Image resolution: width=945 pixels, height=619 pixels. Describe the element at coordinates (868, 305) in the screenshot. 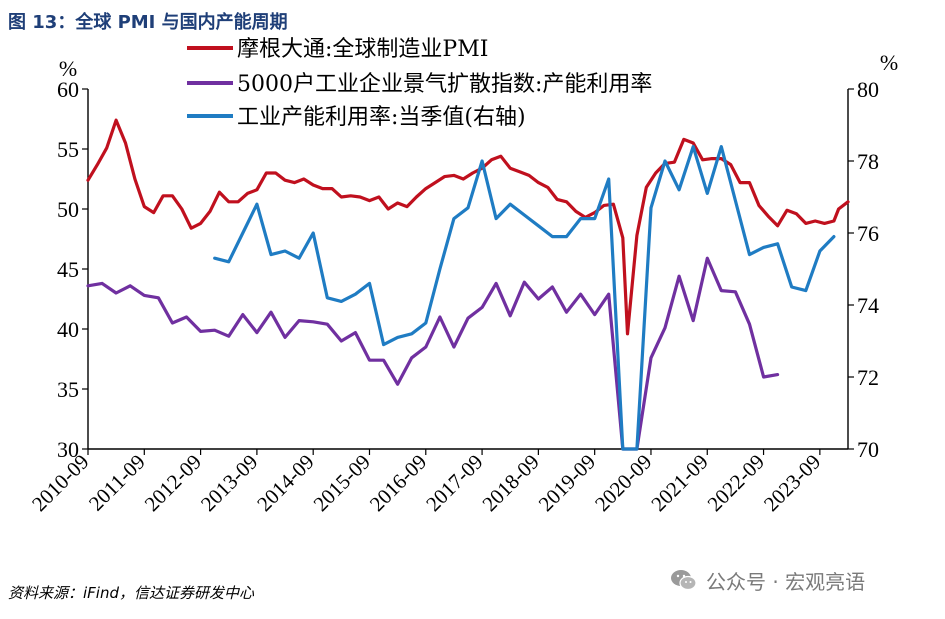

I see `y-right-tick-label: 74` at that location.